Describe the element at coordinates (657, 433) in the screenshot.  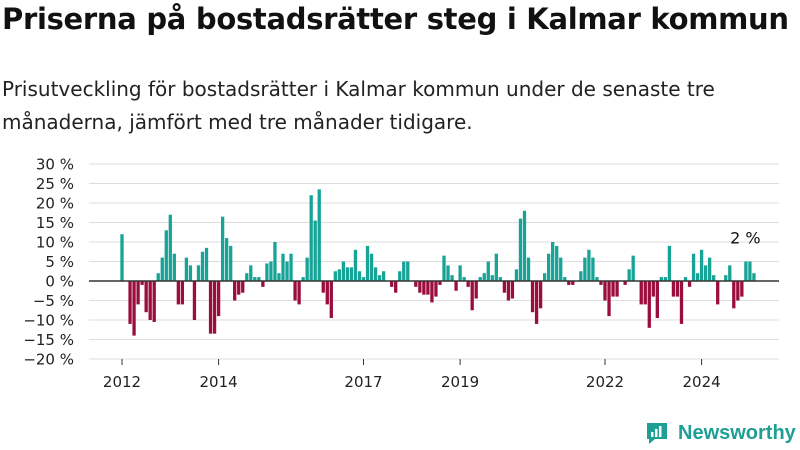
I see `newsworthy-logo-icon` at that location.